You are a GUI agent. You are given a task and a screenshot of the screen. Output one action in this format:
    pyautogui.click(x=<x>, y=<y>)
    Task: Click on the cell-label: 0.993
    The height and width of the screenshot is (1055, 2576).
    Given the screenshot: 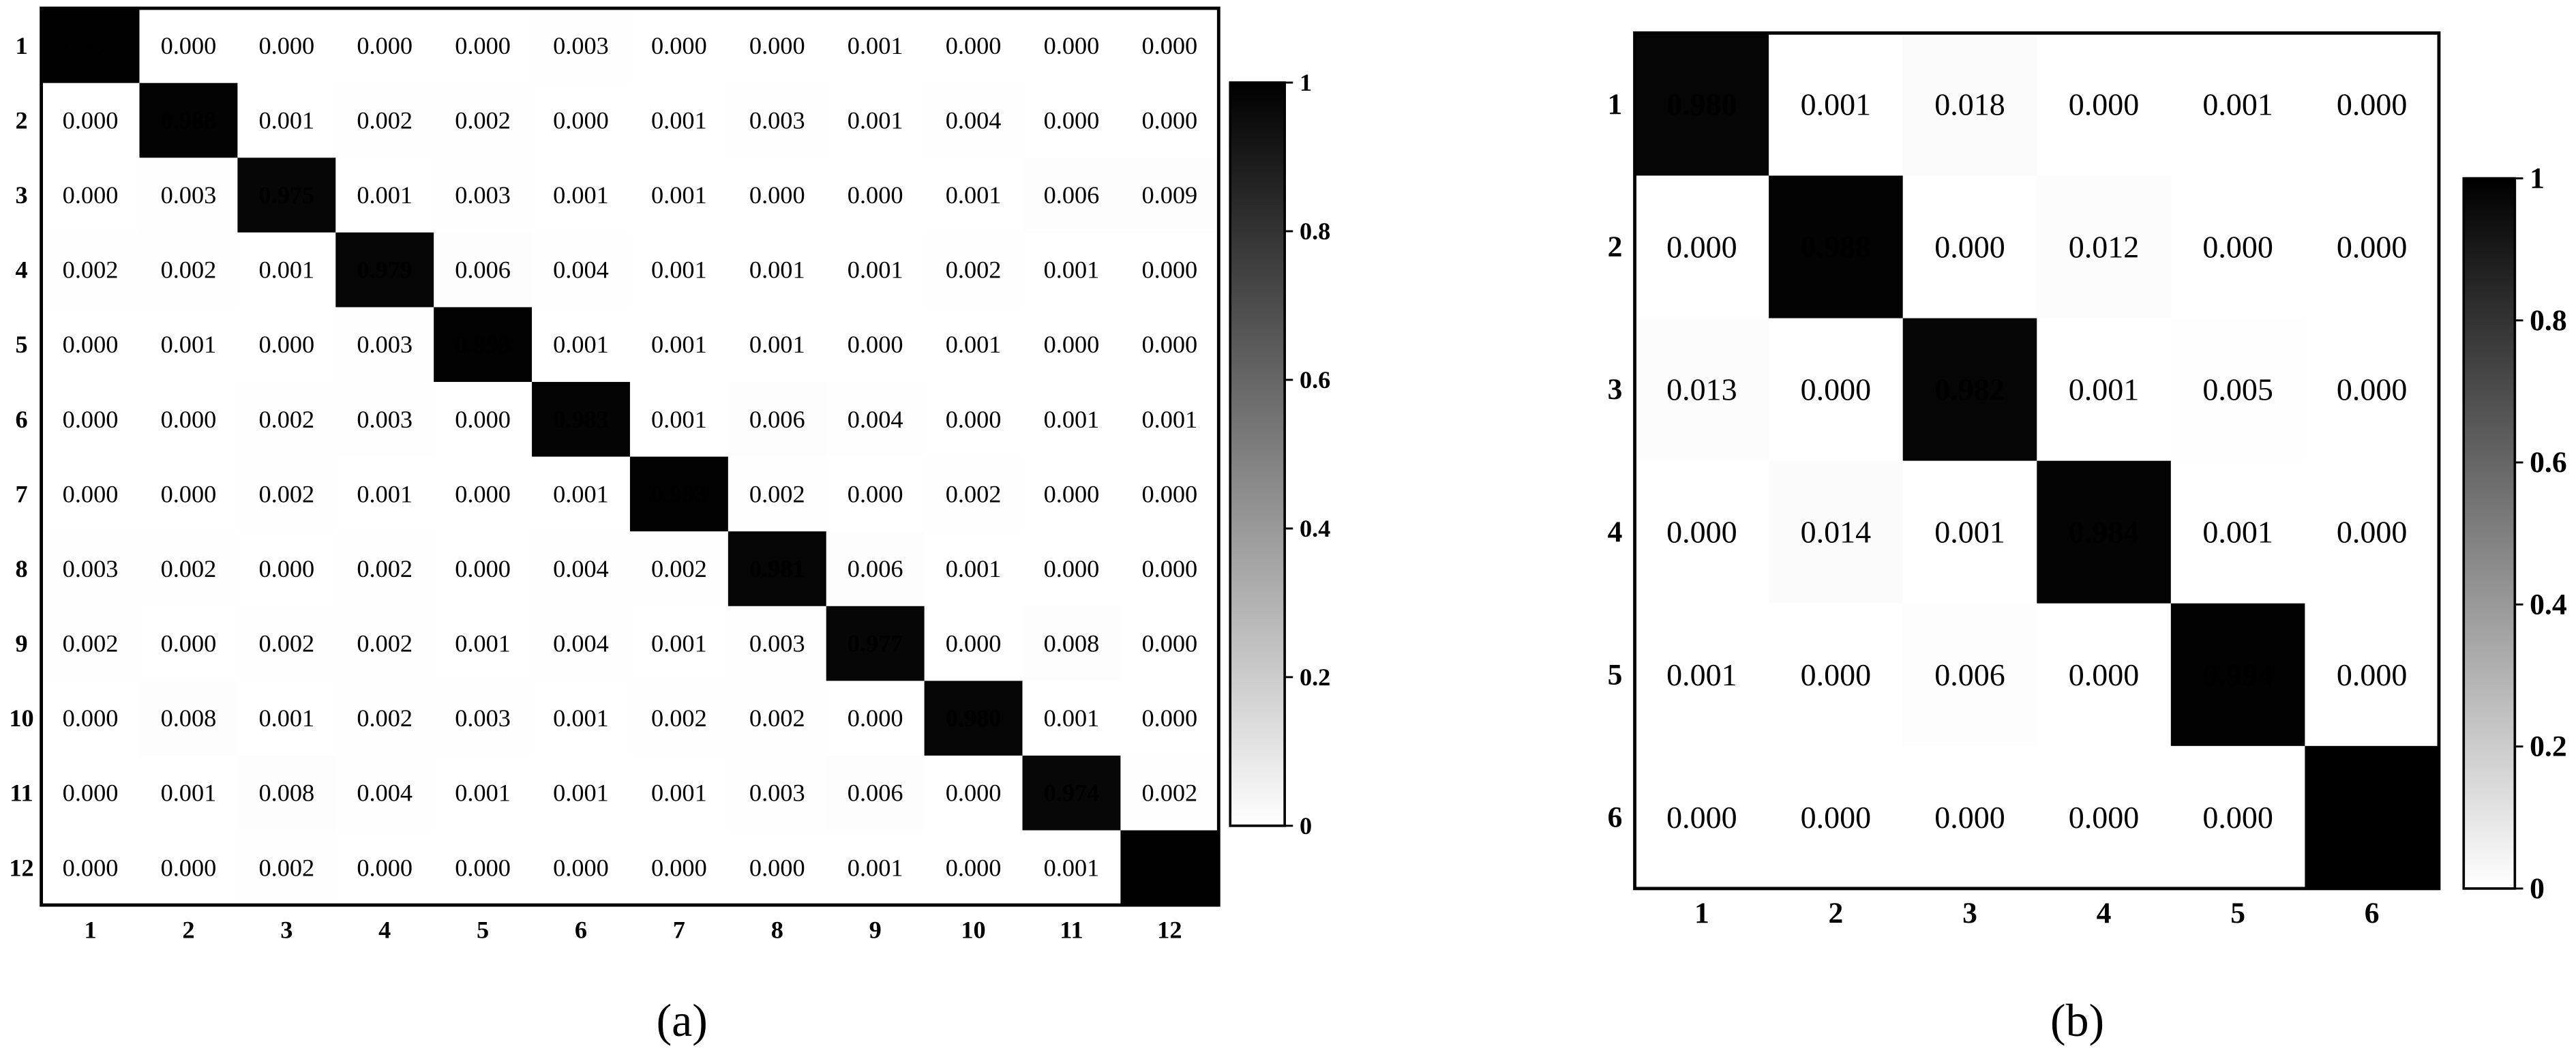 What is the action you would take?
    pyautogui.click(x=679, y=493)
    